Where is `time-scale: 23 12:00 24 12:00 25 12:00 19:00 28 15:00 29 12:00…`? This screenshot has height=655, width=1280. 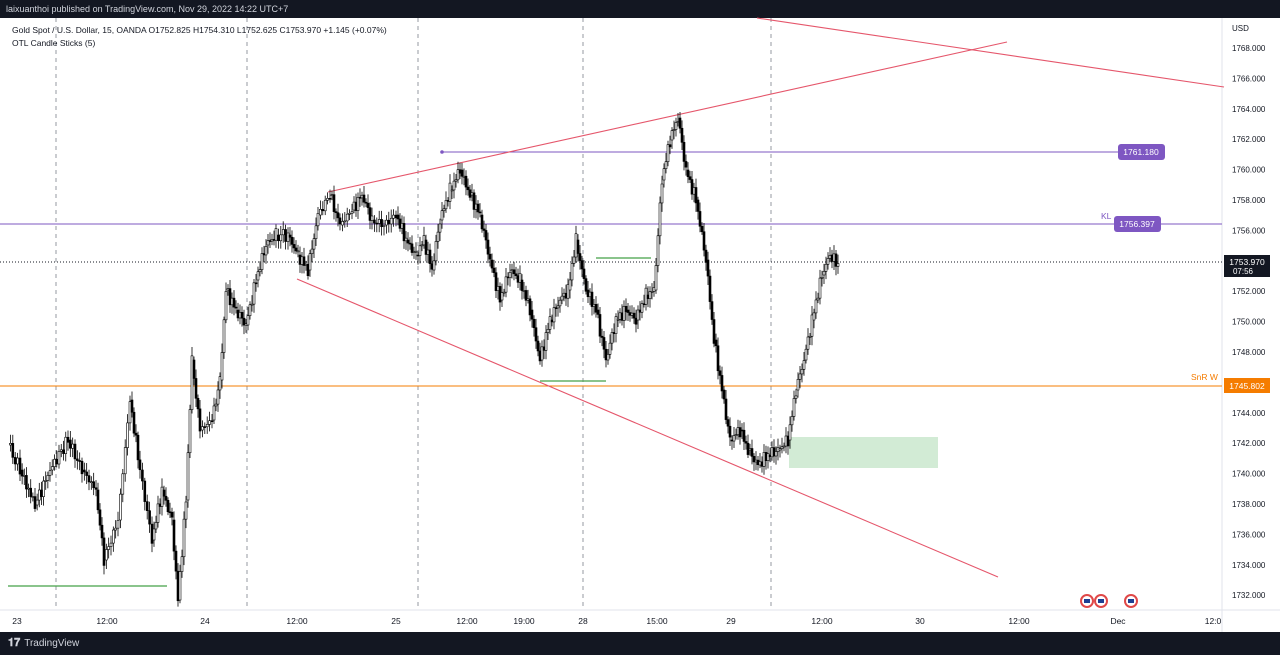 time-scale: 23 12:00 24 12:00 25 12:00 19:00 28 15:00 29 12:00… is located at coordinates (616, 621).